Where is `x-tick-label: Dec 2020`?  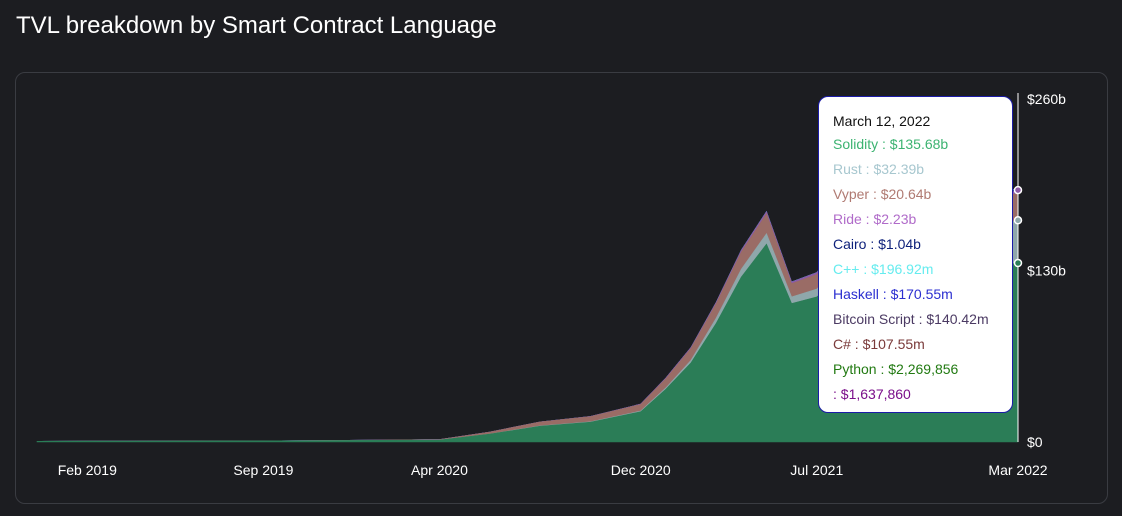
x-tick-label: Dec 2020 is located at coordinates (641, 470).